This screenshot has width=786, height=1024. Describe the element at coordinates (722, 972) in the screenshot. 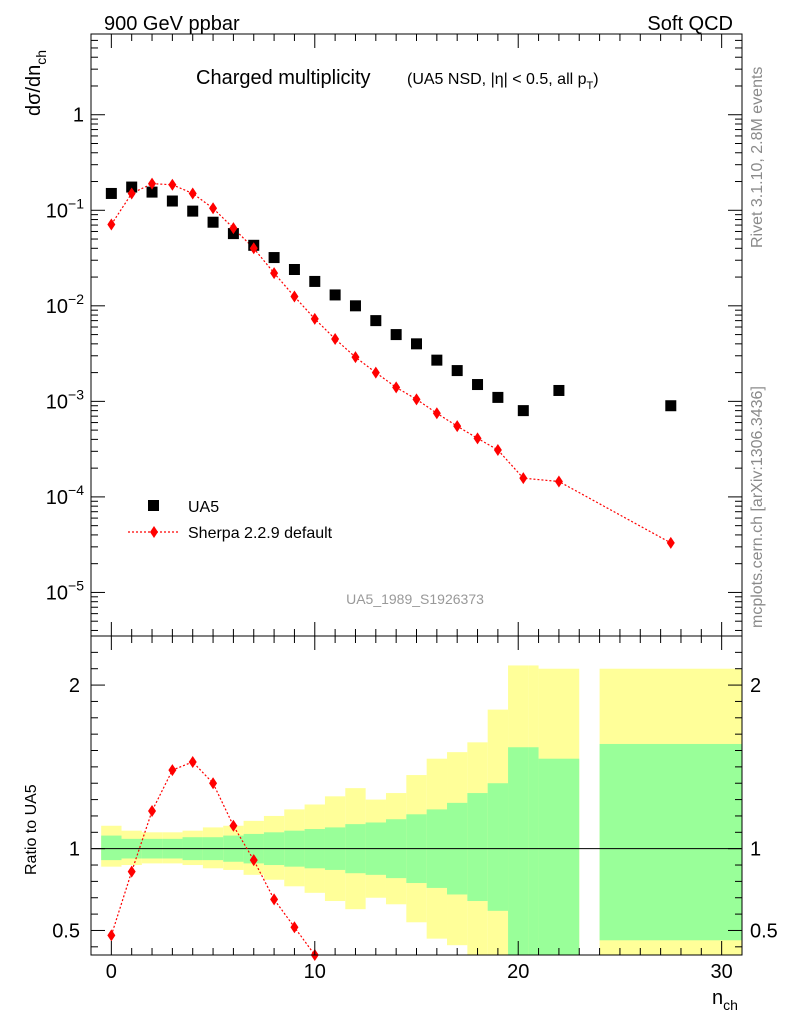

I see `x-tick-label: 30` at that location.